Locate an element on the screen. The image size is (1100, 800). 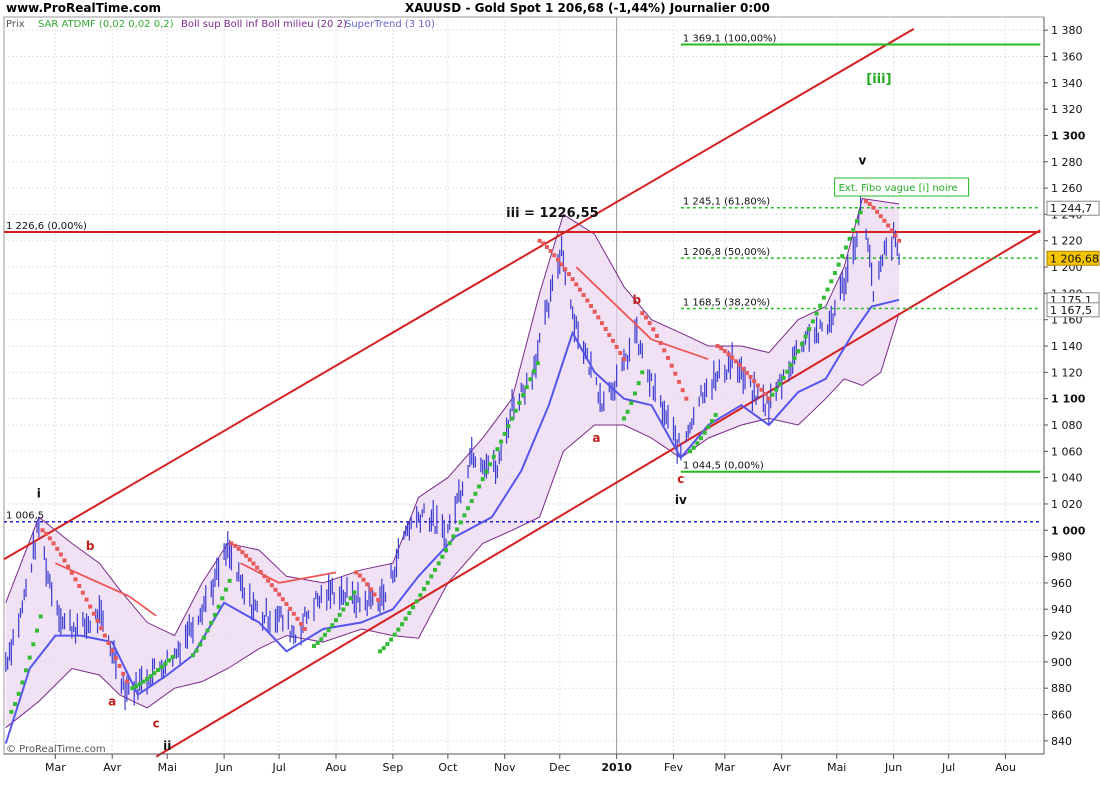
legend-bollinger: Boll sup Boll inf Boll milieu (20 2) is located at coordinates (264, 24).